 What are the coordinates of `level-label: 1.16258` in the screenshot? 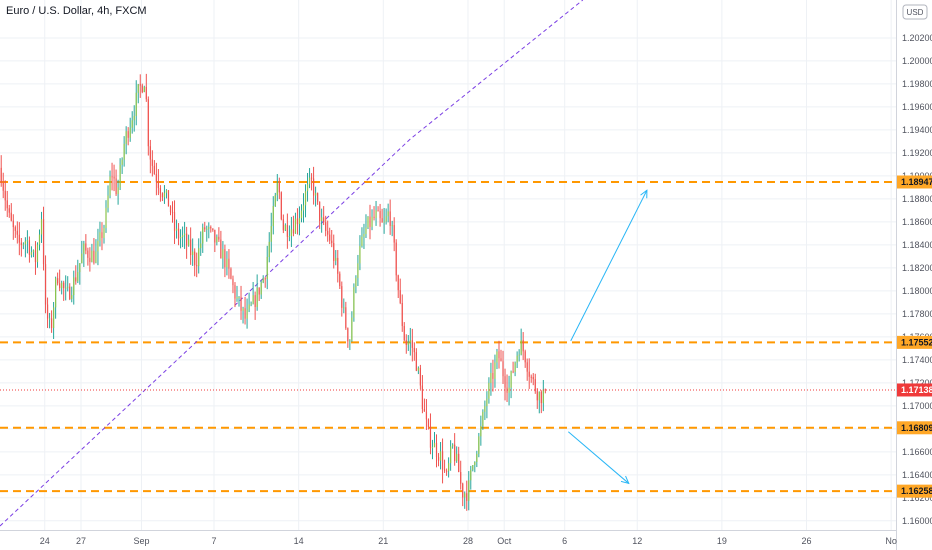 It's located at (916, 491).